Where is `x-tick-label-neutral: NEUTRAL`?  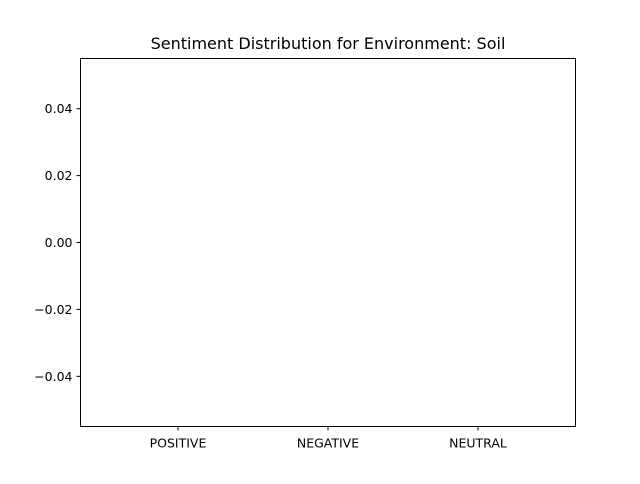 x-tick-label-neutral: NEUTRAL is located at coordinates (478, 443).